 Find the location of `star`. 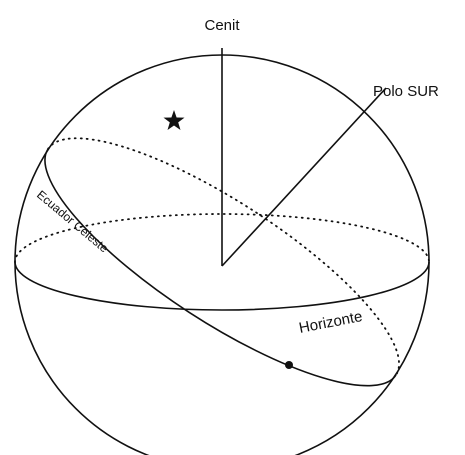

star is located at coordinates (174, 120).